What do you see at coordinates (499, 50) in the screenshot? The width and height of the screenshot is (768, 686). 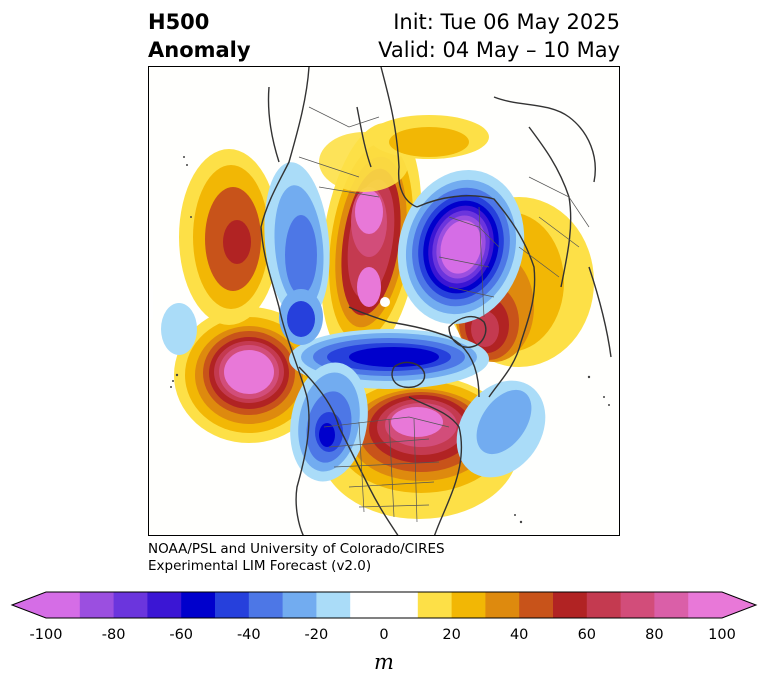 I see `valid-period: Valid: 04 May – 10 May` at bounding box center [499, 50].